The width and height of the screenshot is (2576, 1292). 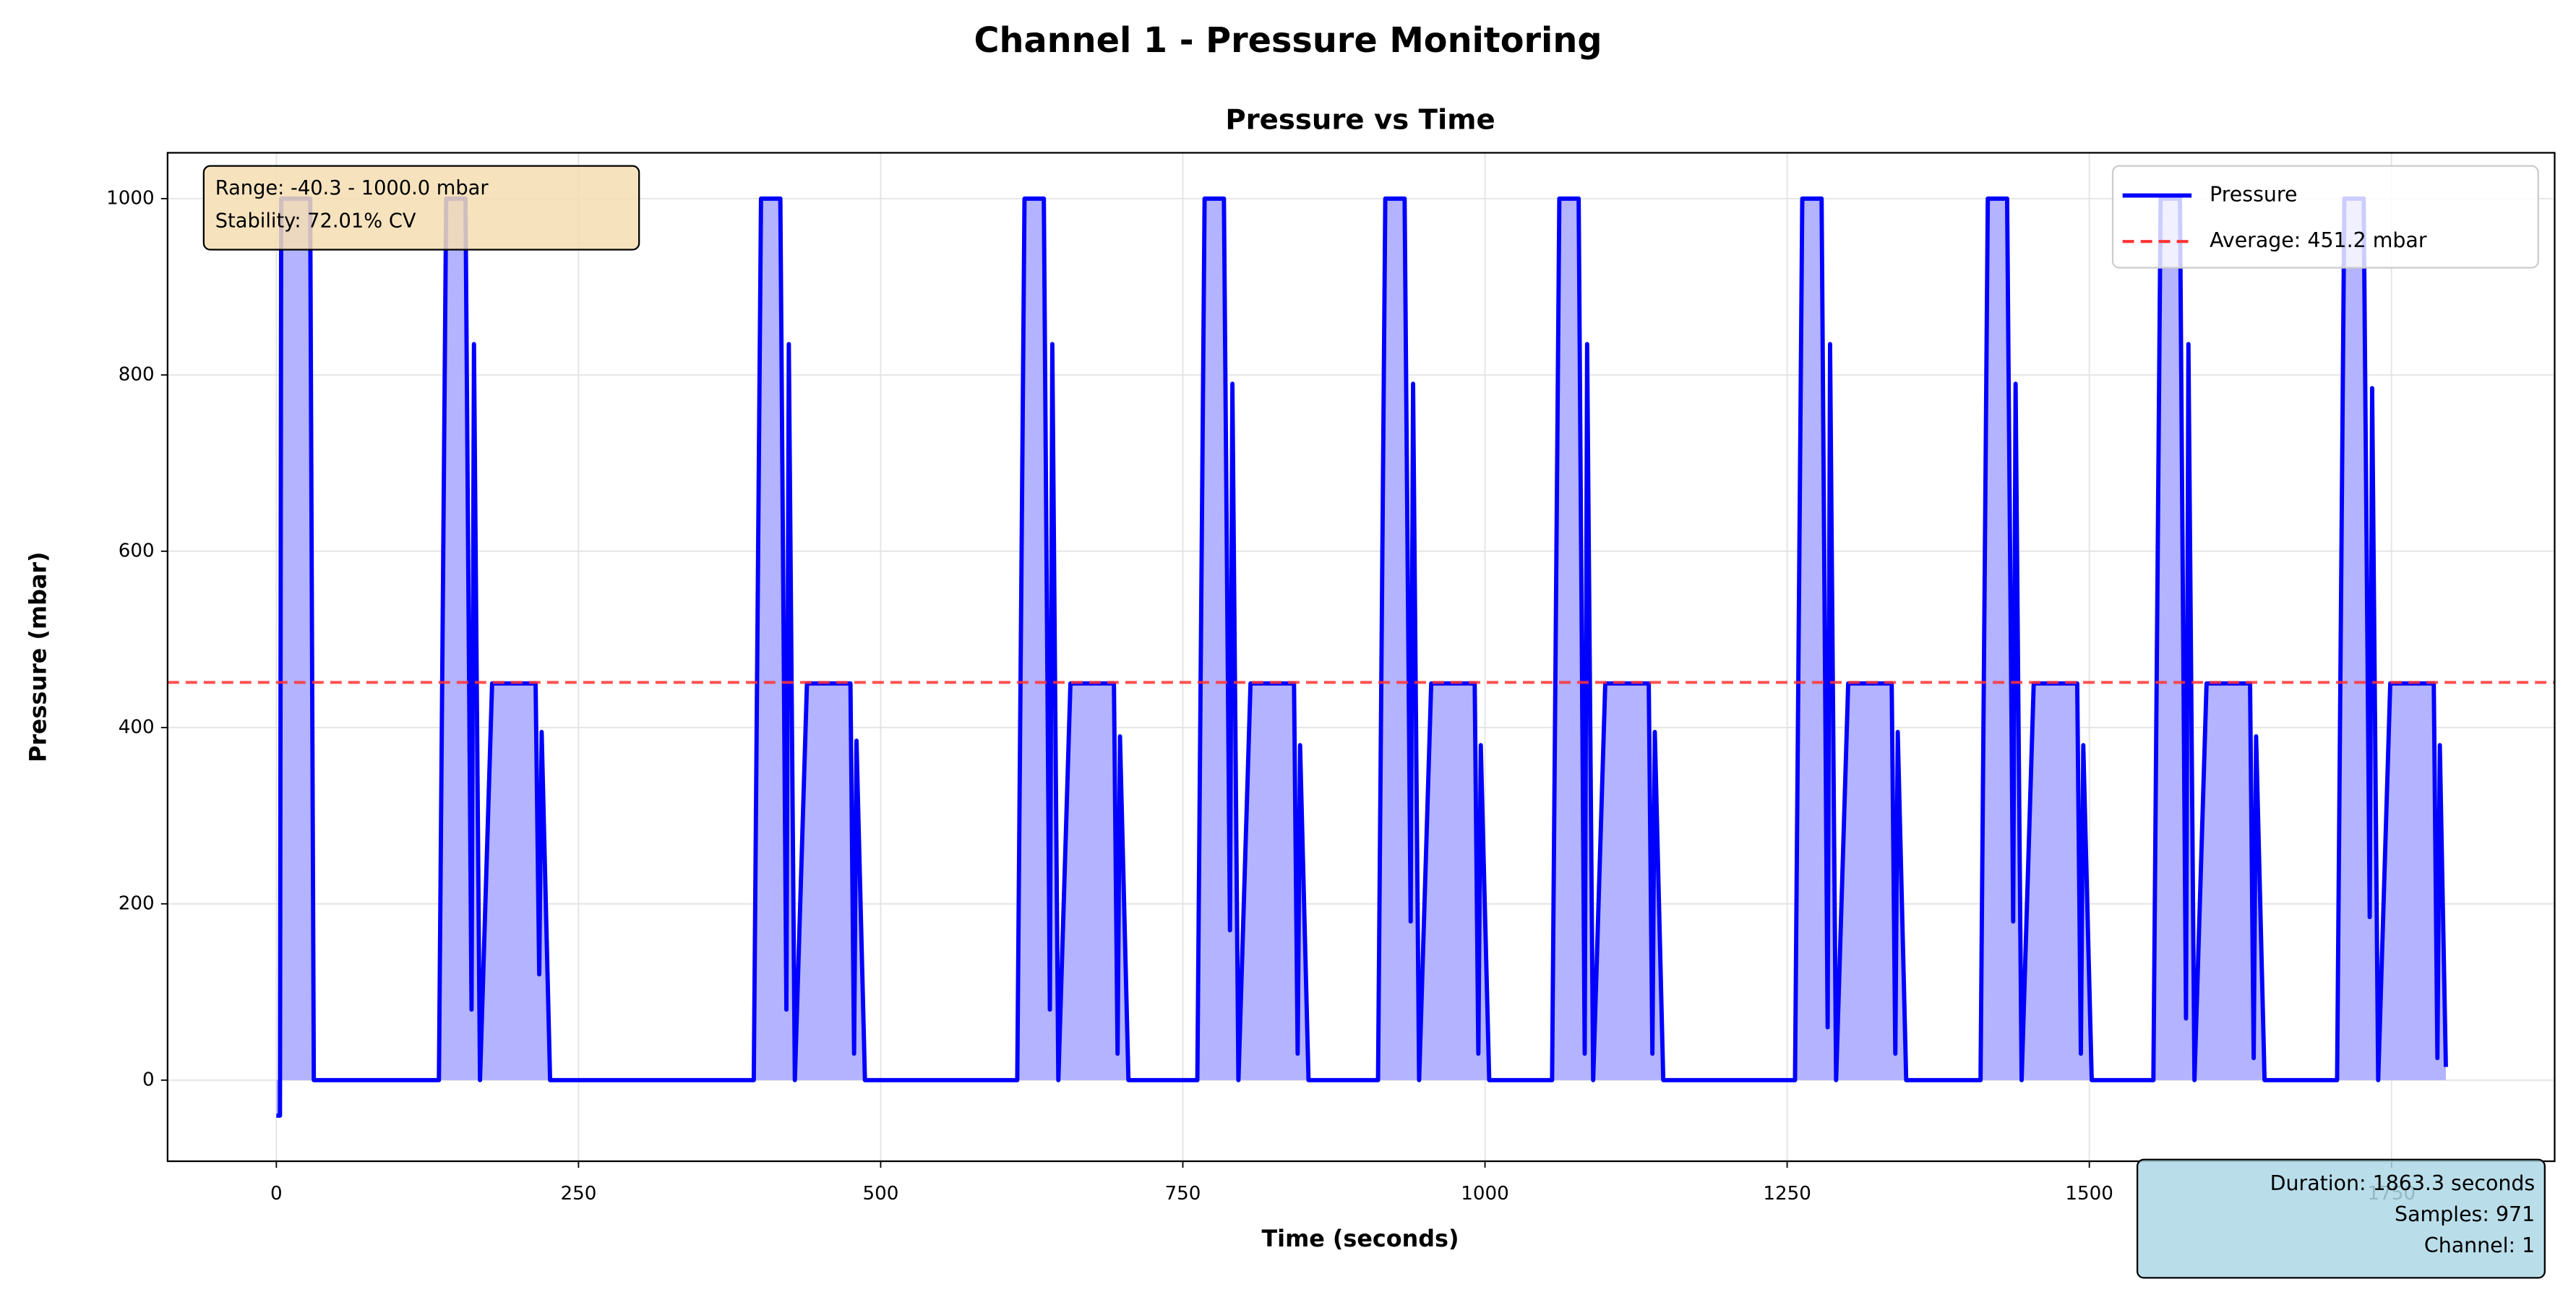 I want to click on y-tick-label: 200, so click(x=137, y=903).